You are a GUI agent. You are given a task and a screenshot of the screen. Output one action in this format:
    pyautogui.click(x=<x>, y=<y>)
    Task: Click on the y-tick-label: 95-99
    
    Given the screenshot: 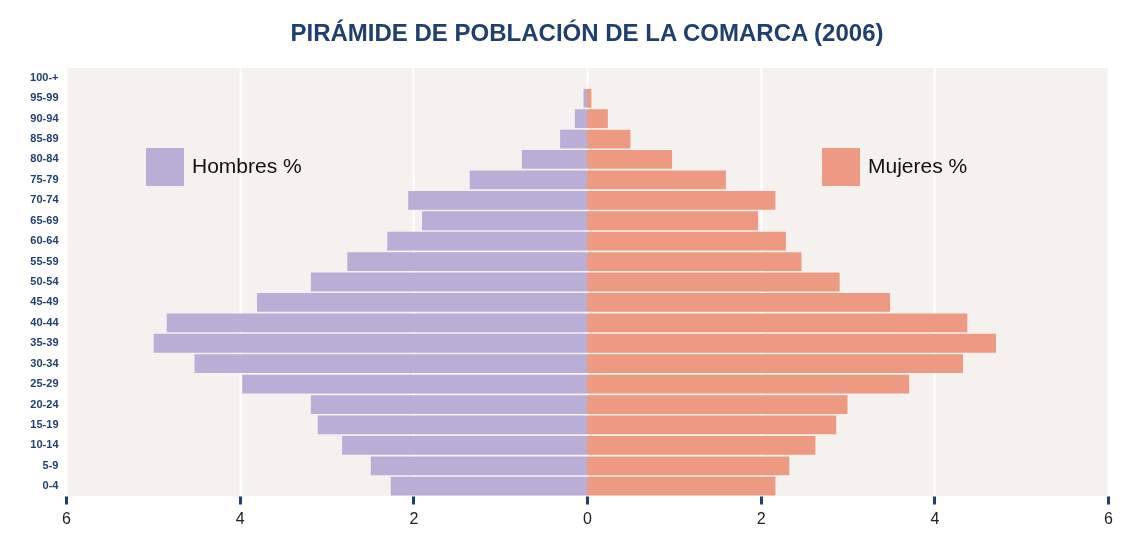 What is the action you would take?
    pyautogui.click(x=44, y=97)
    